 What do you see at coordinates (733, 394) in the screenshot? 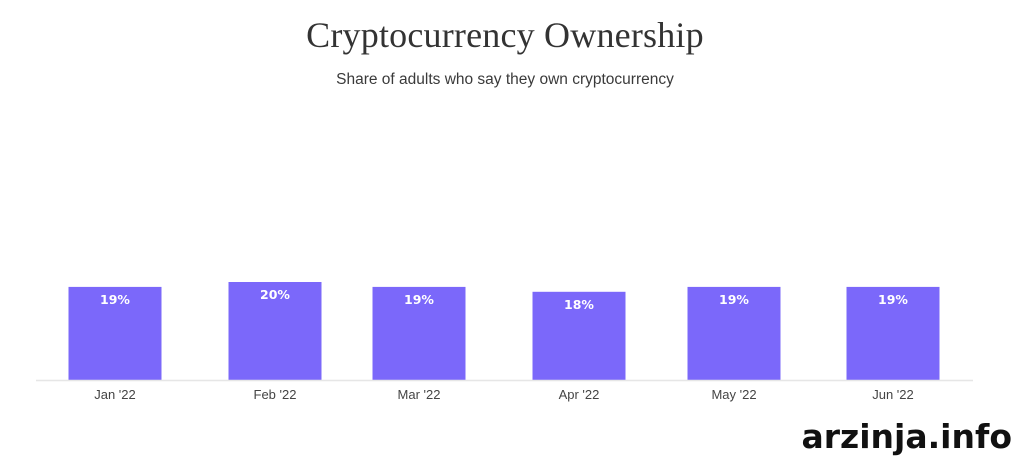
I see `x-tick-label: May '22` at bounding box center [733, 394].